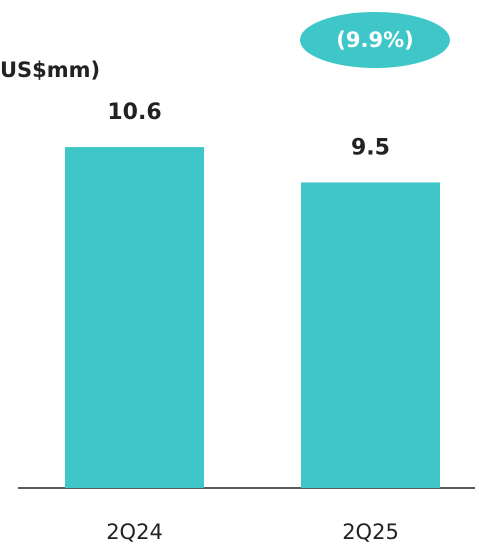  Describe the element at coordinates (50, 70) in the screenshot. I see `chart-title: US$mm)` at that location.